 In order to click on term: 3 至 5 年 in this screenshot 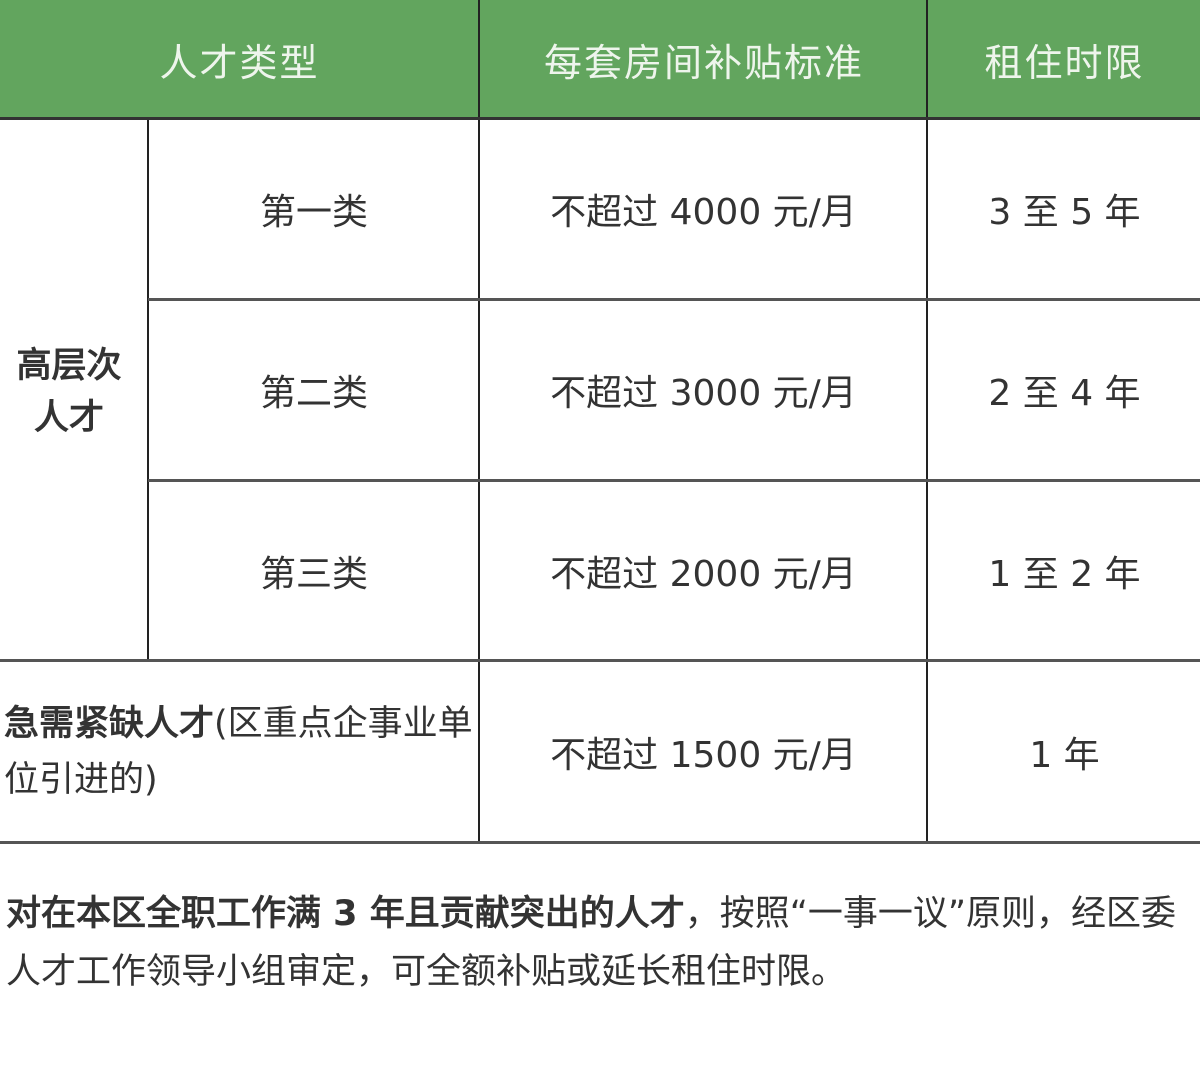, I will do `click(1064, 212)`.